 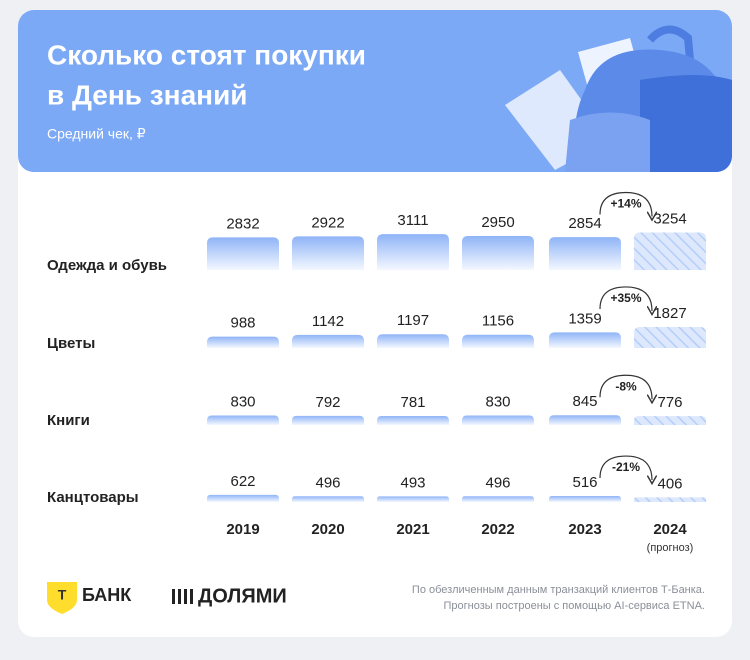 What do you see at coordinates (242, 596) in the screenshot?
I see `dolyami-name: ДОЛЯМИ` at bounding box center [242, 596].